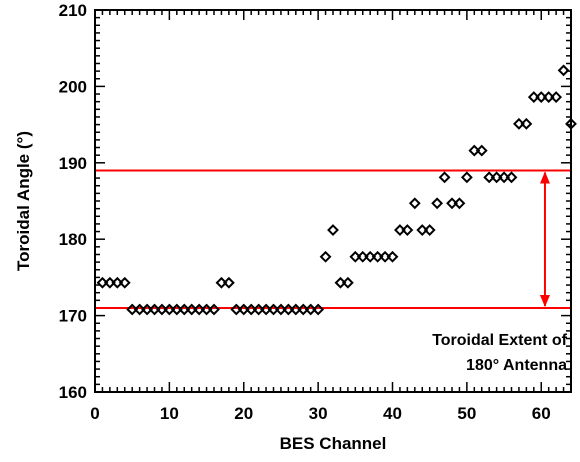  I want to click on annotation-line-2: 180° Antenna, so click(516, 365).